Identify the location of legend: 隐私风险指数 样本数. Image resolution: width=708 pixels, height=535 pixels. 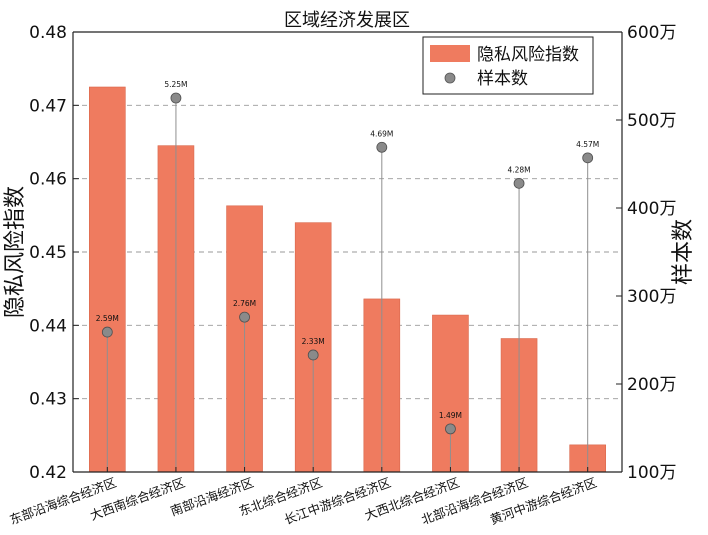
(508, 65).